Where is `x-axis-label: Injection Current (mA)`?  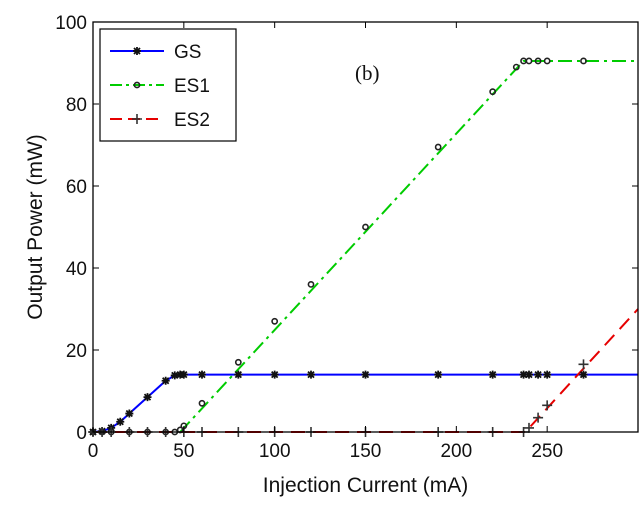
x-axis-label: Injection Current (mA) is located at coordinates (365, 485).